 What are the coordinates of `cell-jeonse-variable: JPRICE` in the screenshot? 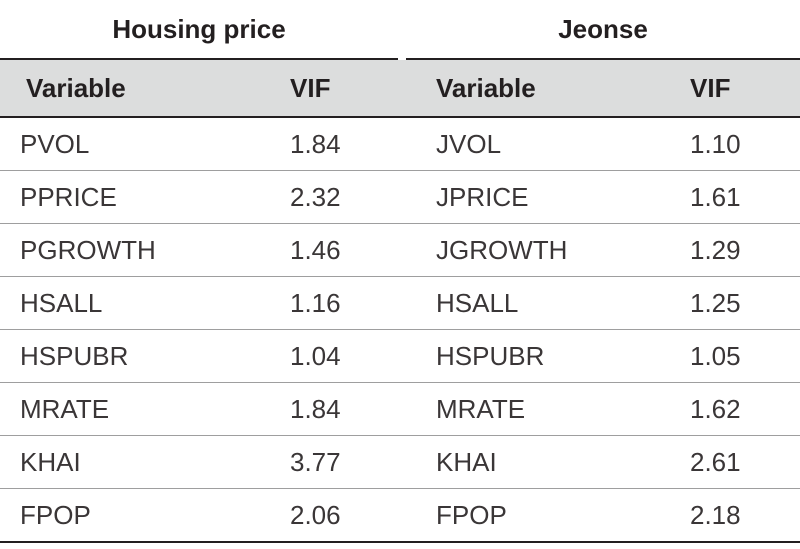 It's located at (482, 196).